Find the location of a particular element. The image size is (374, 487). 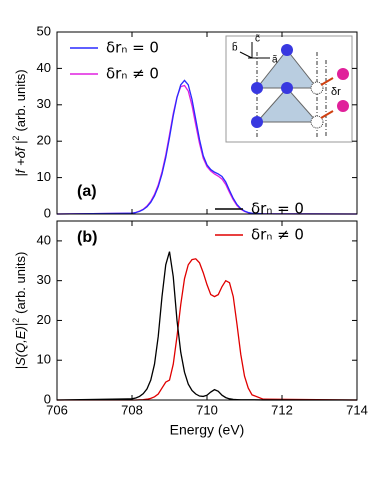

x-tick-label: 708 is located at coordinates (132, 409).